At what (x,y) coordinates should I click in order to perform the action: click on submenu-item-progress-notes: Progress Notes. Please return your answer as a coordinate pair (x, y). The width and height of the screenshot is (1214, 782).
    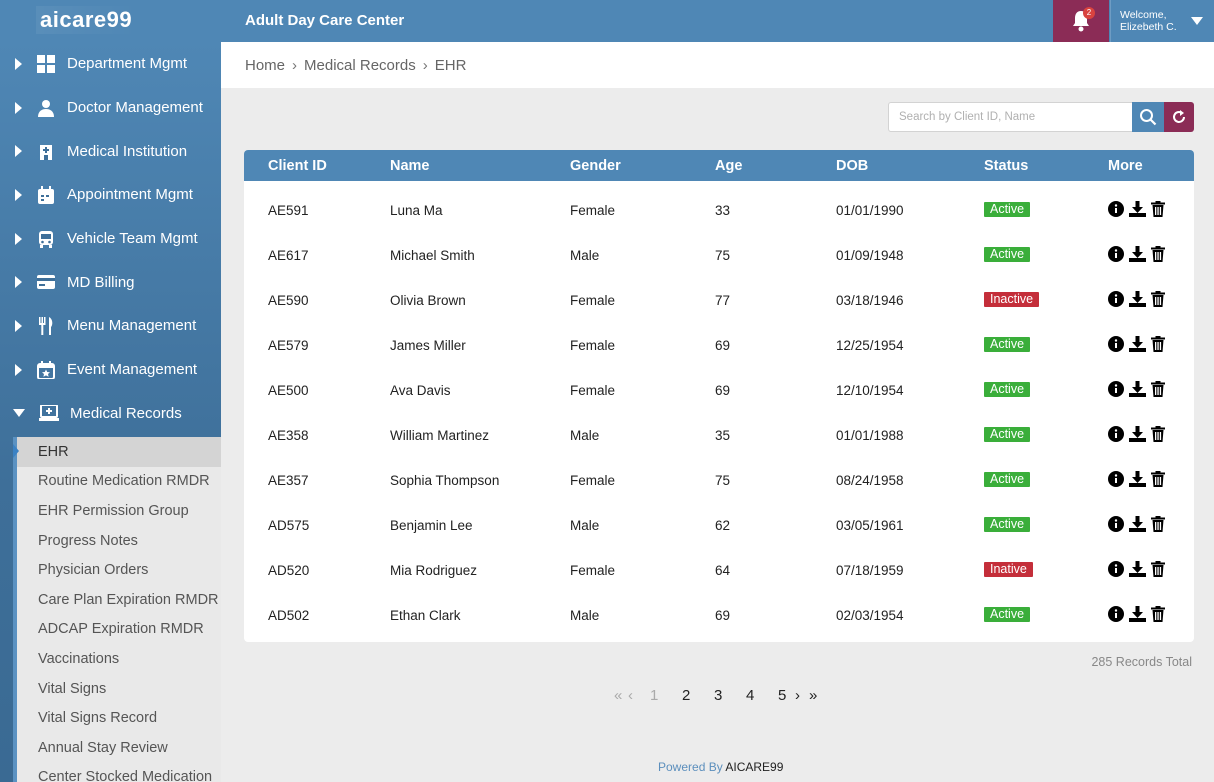
    Looking at the image, I should click on (88, 540).